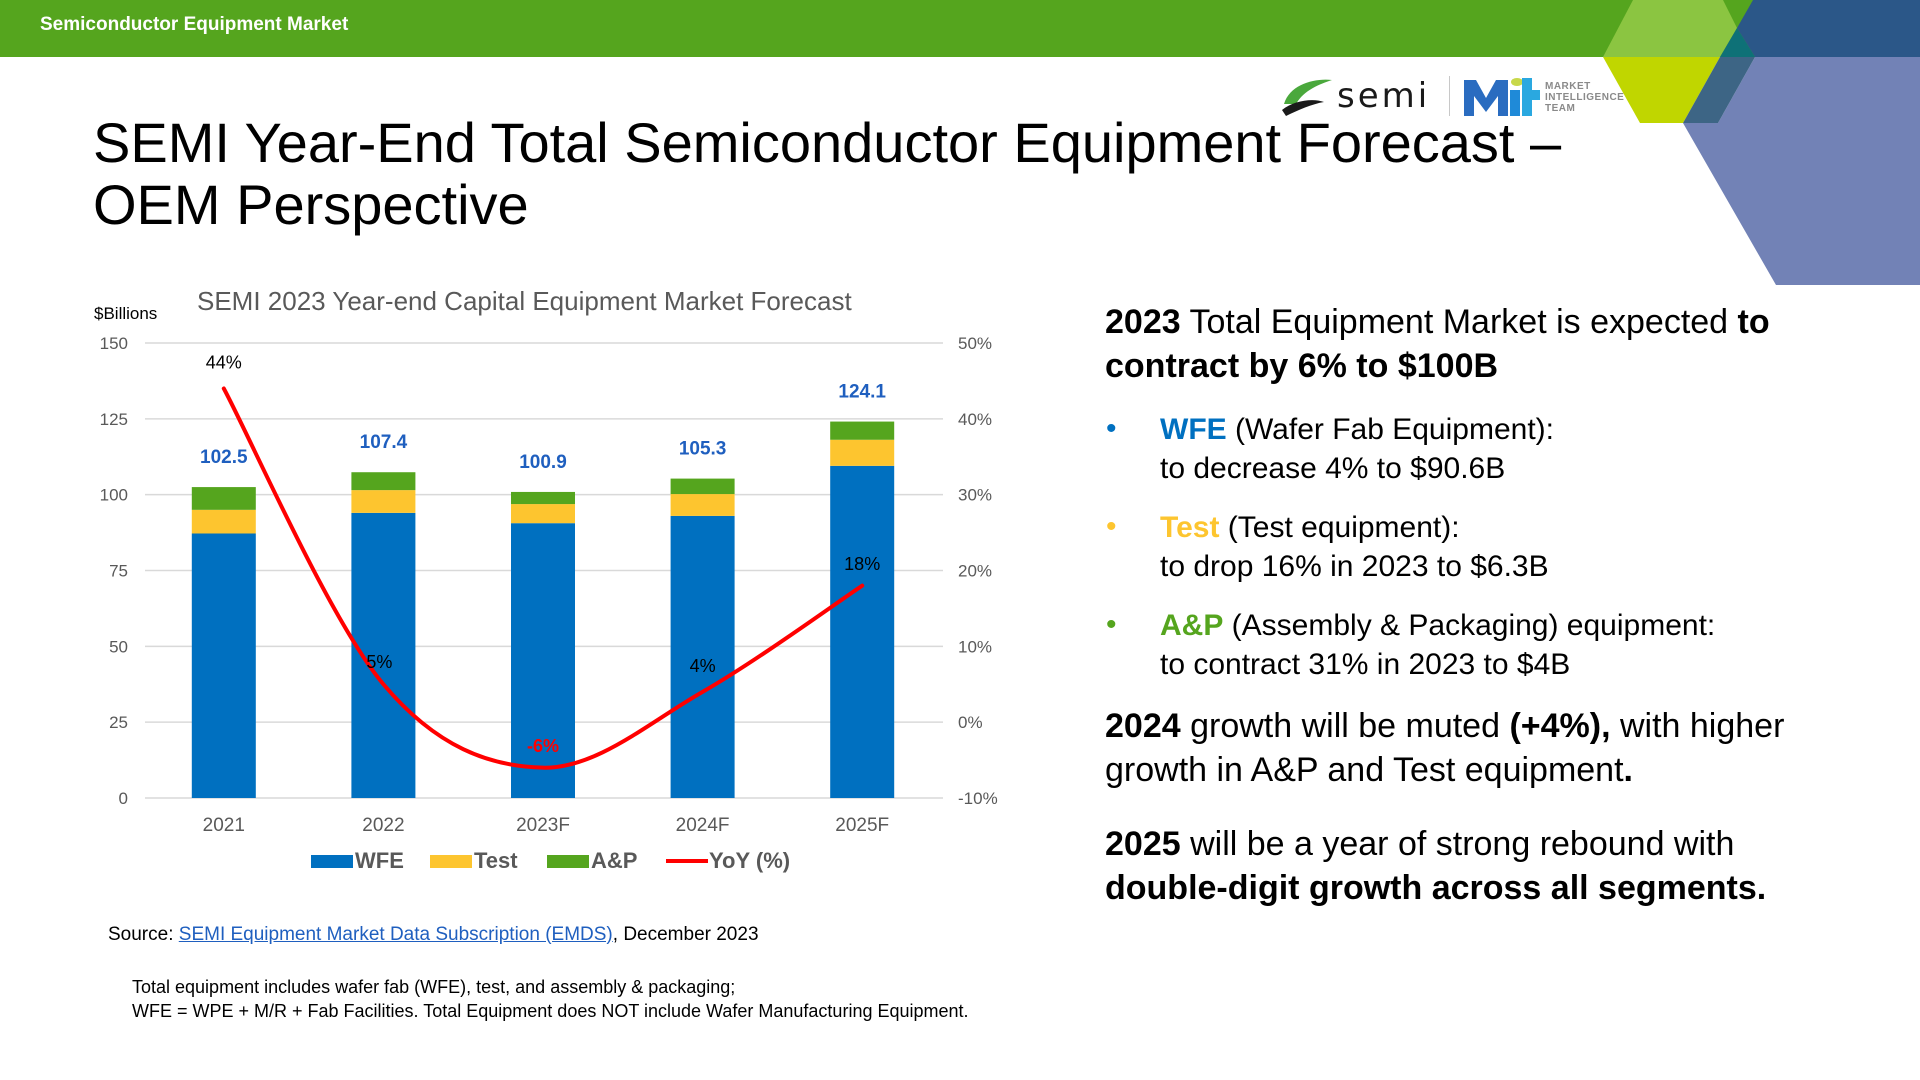 Image resolution: width=1920 pixels, height=1080 pixels. What do you see at coordinates (862, 825) in the screenshot?
I see `x-tick-label: 2025F` at bounding box center [862, 825].